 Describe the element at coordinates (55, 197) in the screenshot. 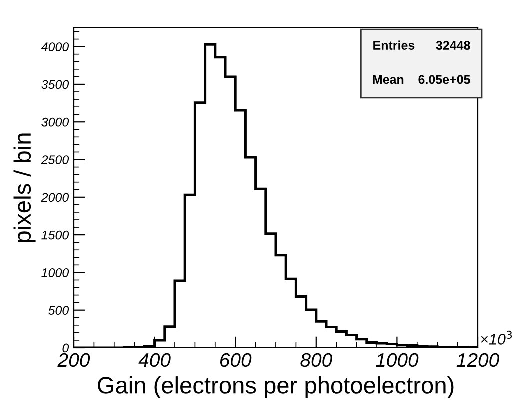

I see `y-tick-label: 2000` at that location.